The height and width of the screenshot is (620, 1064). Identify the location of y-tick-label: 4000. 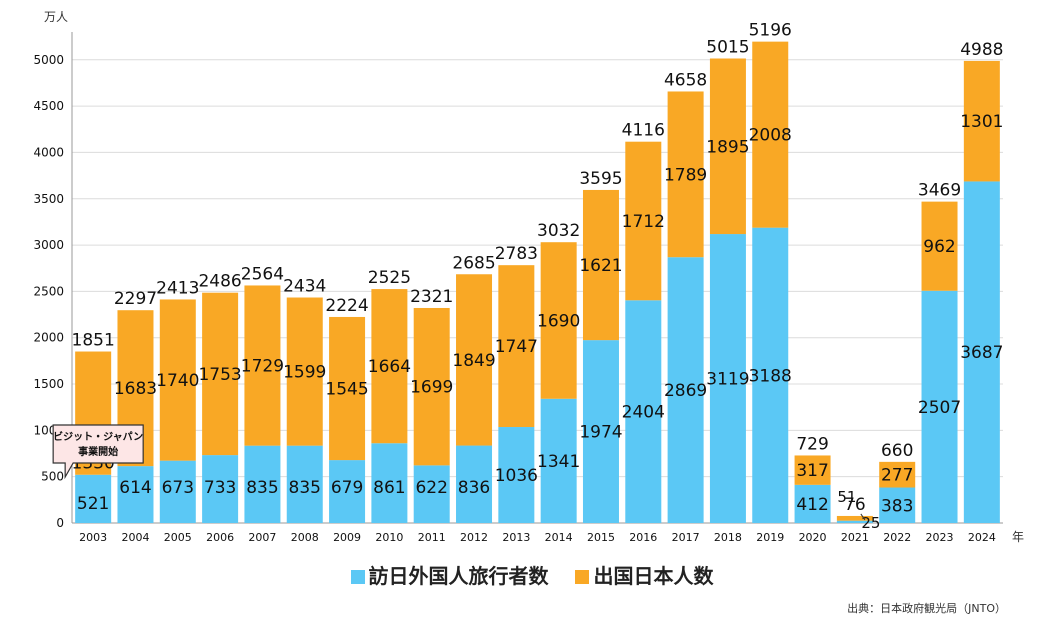
(48, 152).